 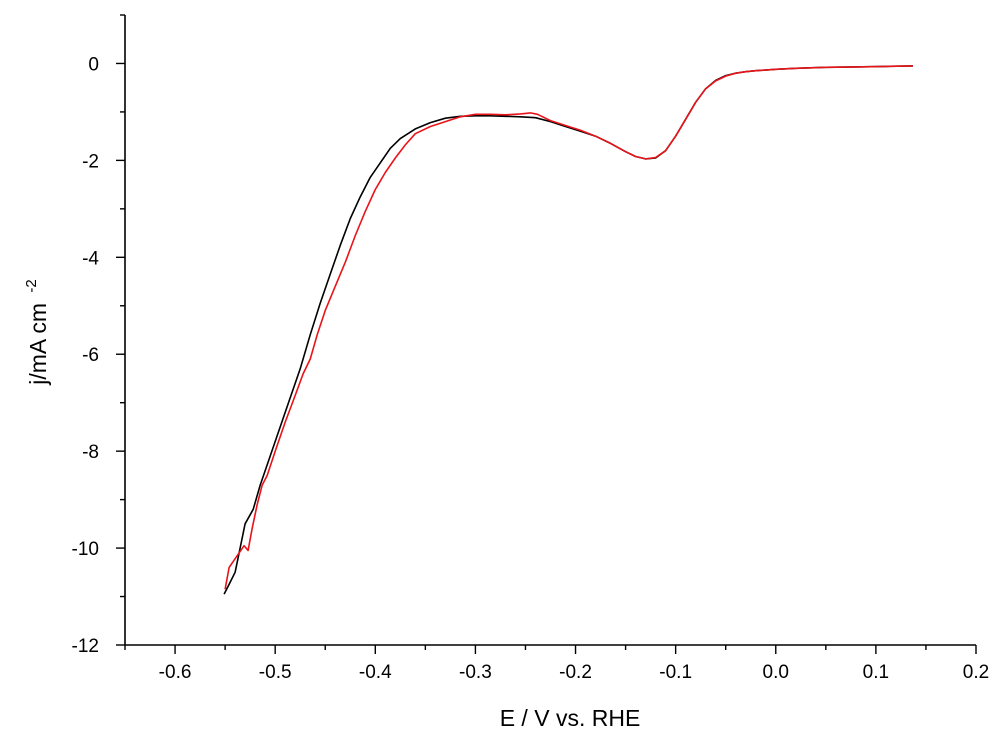 What do you see at coordinates (31, 285) in the screenshot?
I see `y-axis-title-superscript: -2` at bounding box center [31, 285].